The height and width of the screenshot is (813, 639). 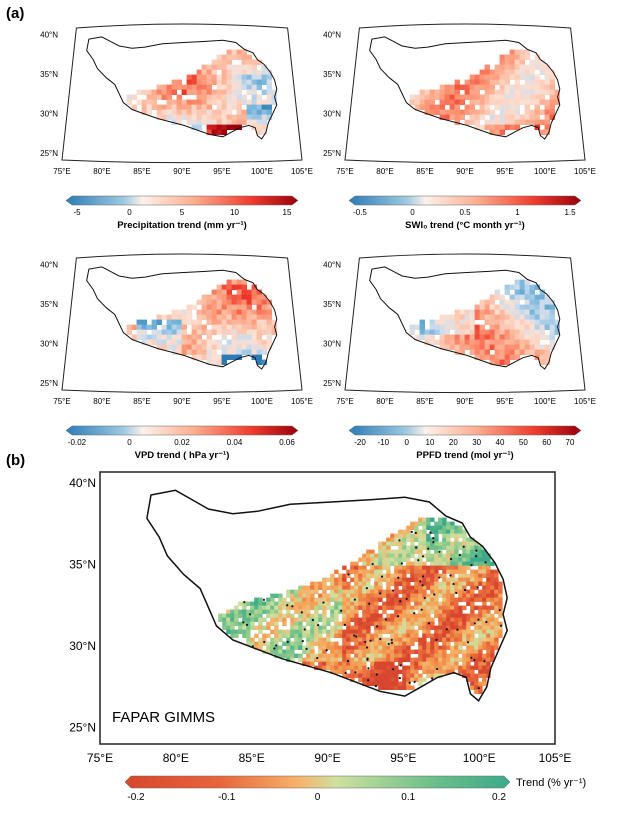 I want to click on small-map-3-colorbar: -0.02 0 0.02 0.04 0.06, so click(x=182, y=436).